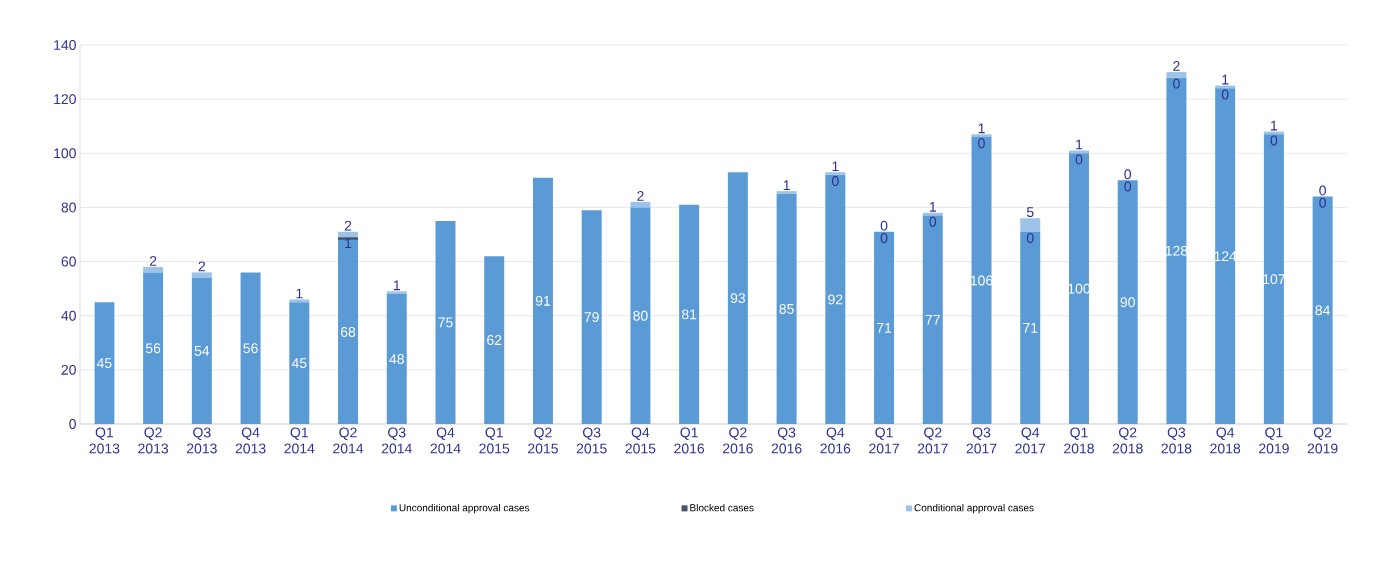 Image resolution: width=1387 pixels, height=570 pixels. I want to click on legend-label: Conditional approval cases, so click(974, 508).